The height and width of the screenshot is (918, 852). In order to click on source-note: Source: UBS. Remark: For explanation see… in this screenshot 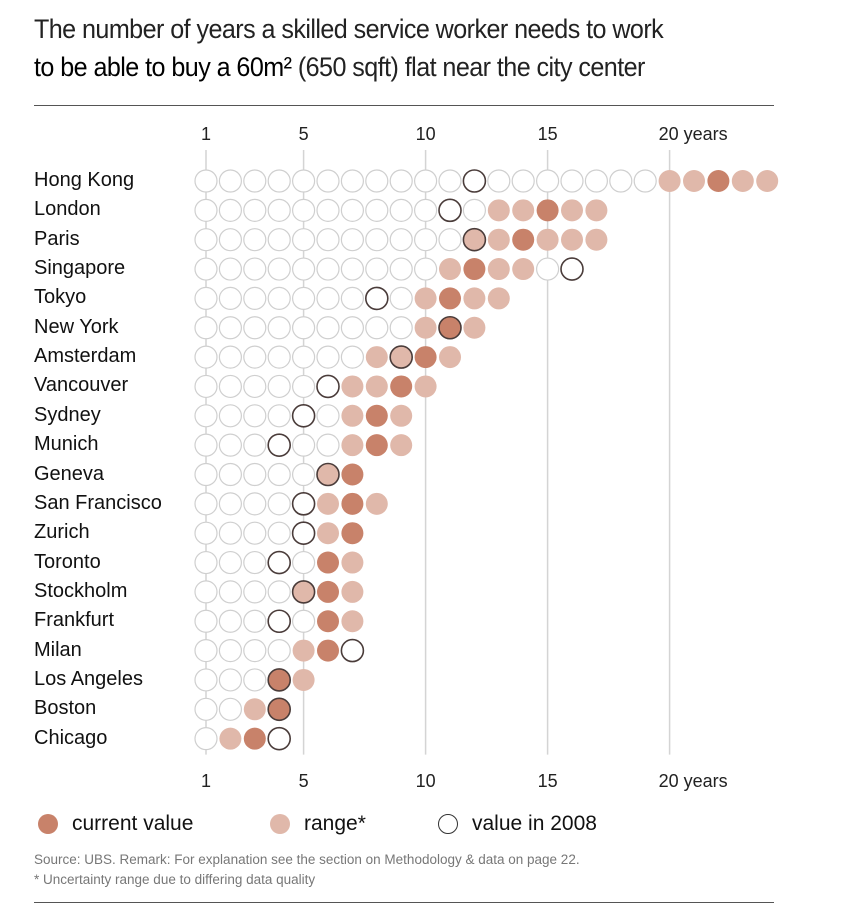, I will do `click(307, 859)`.